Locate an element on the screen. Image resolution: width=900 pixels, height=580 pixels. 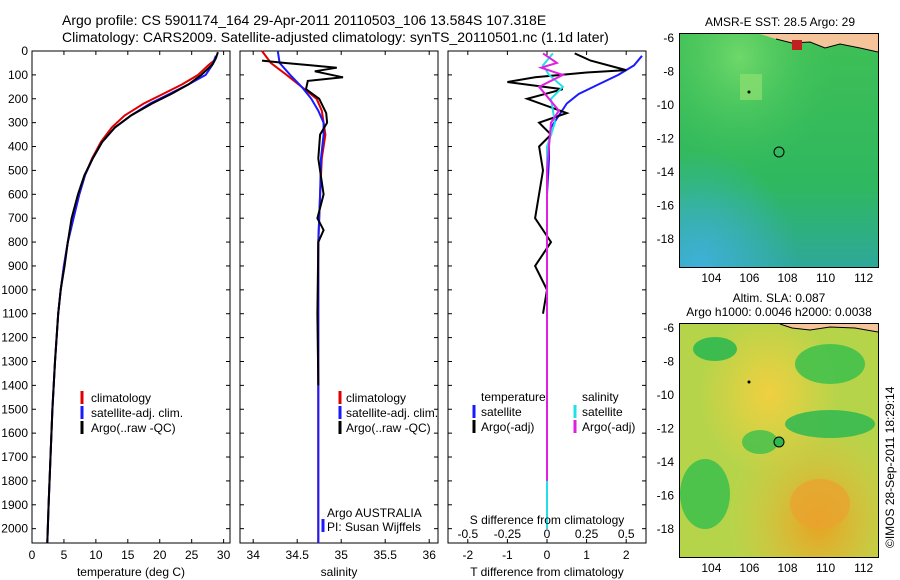
sla-map is located at coordinates (779, 440).